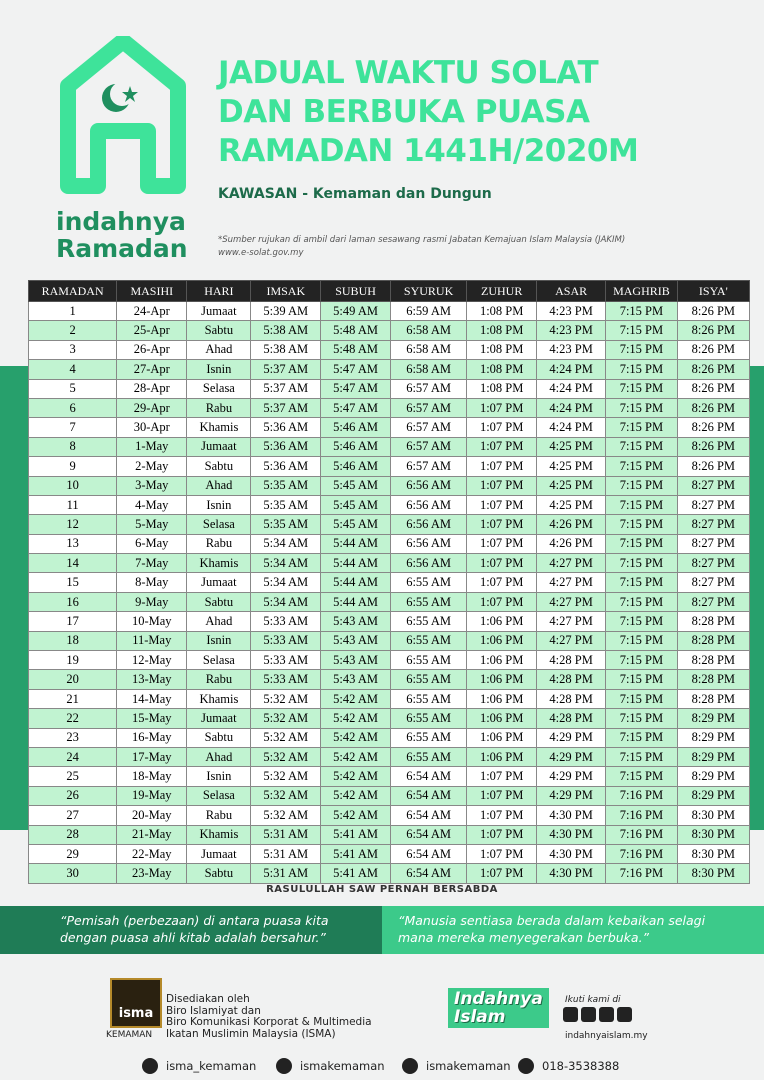  I want to click on table-cell: 26-Apr, so click(152, 350).